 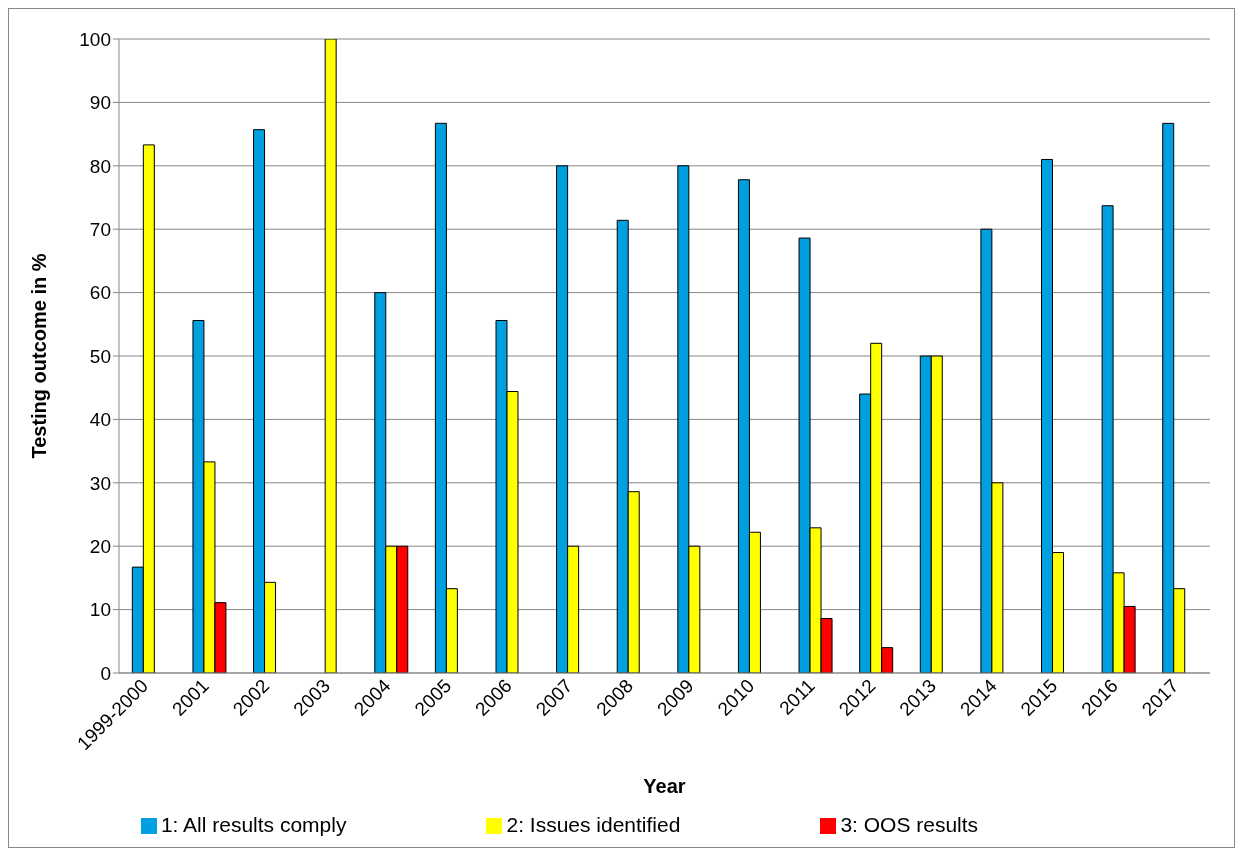 What do you see at coordinates (100, 420) in the screenshot?
I see `y-tick-label: 40` at bounding box center [100, 420].